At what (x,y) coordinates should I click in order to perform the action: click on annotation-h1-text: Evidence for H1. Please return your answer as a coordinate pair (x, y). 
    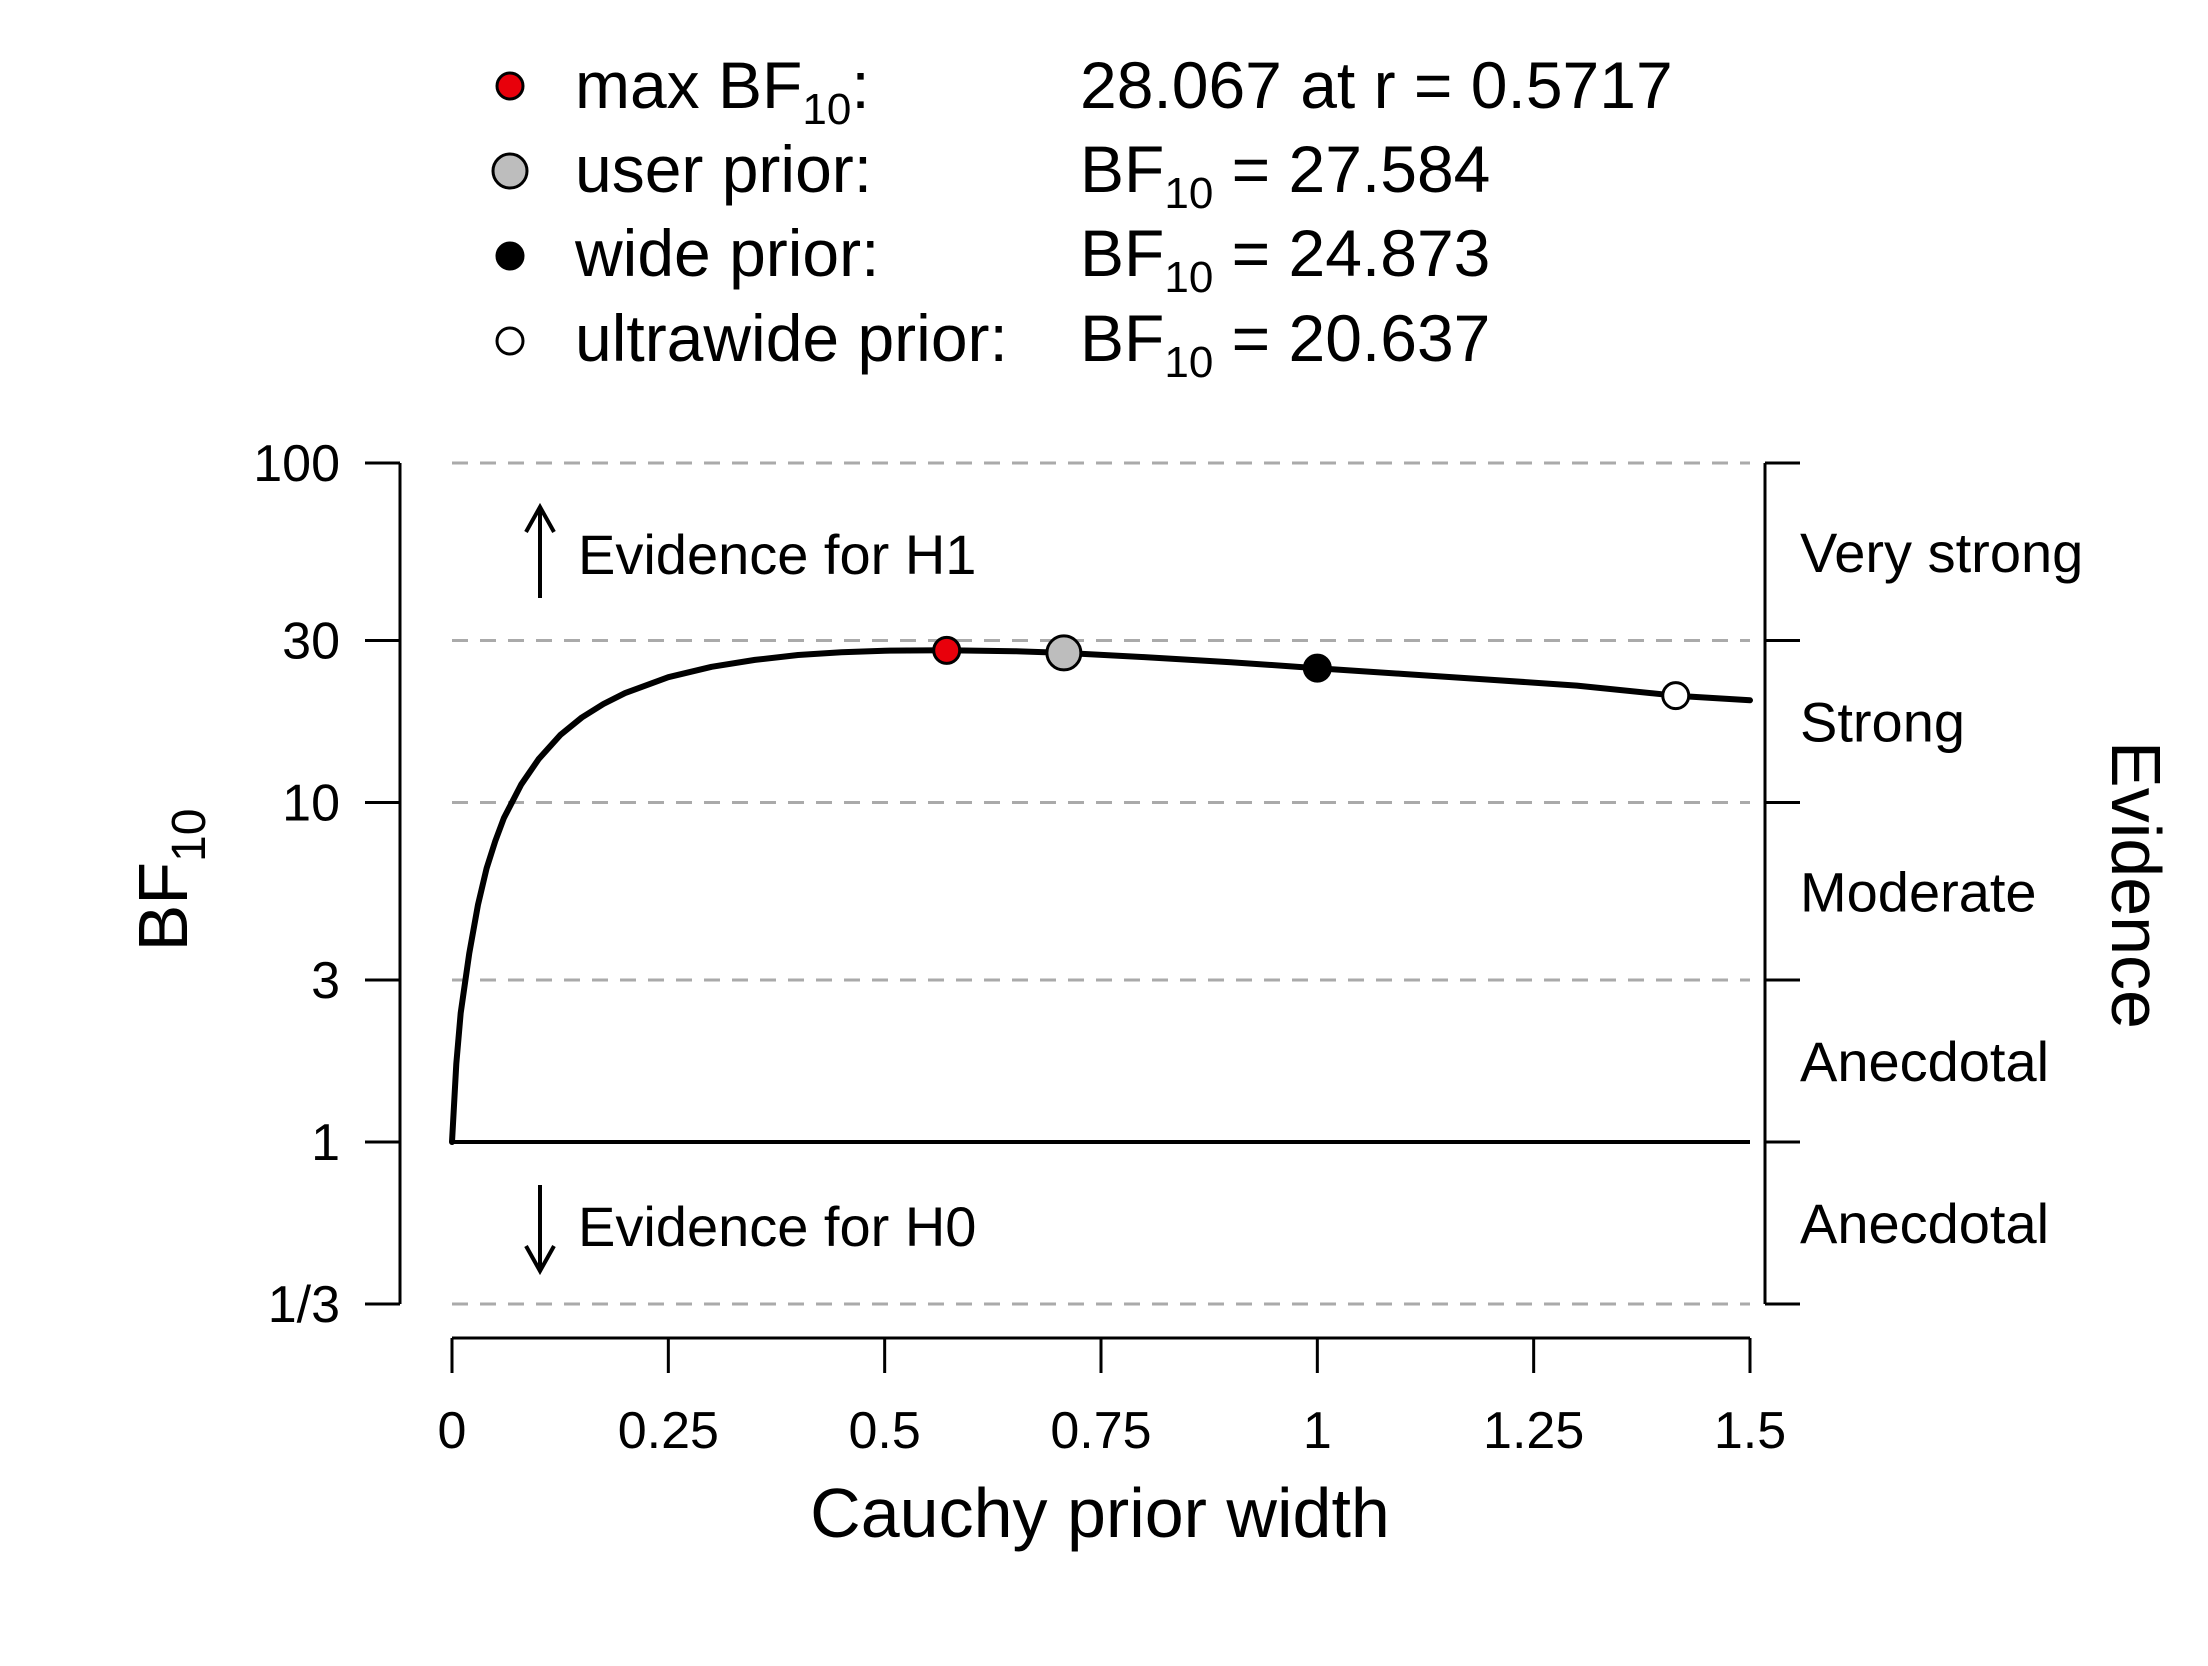
    Looking at the image, I should click on (777, 554).